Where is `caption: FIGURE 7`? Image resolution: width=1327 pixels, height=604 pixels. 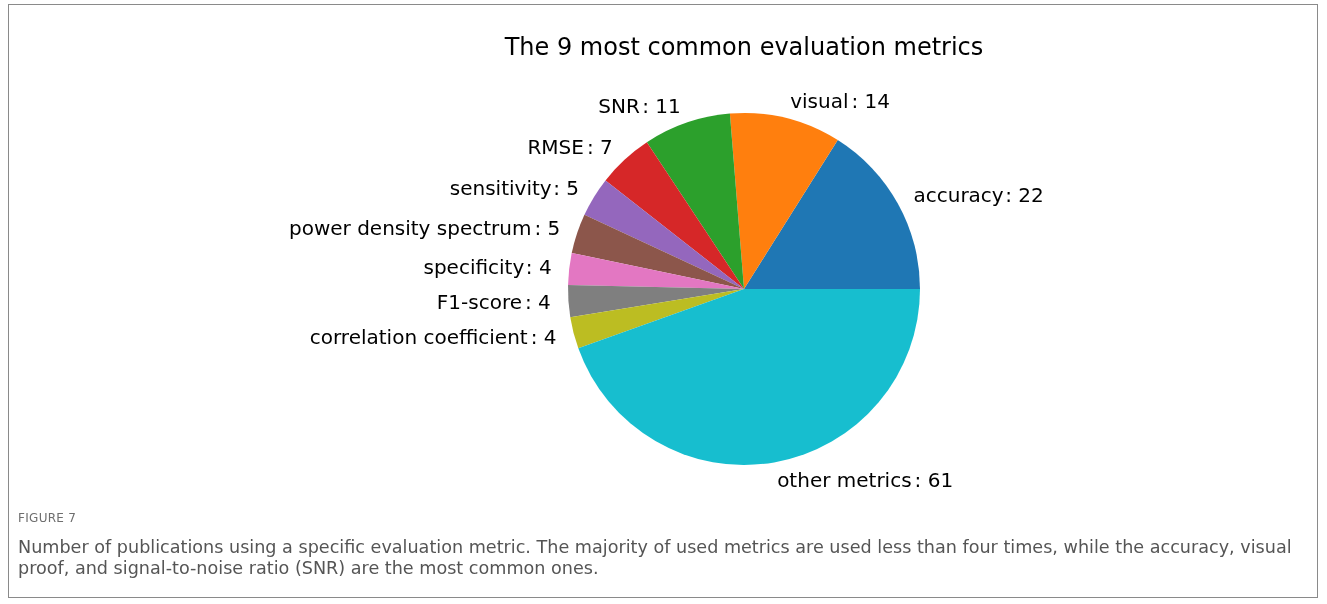
caption: FIGURE 7 is located at coordinates (48, 518).